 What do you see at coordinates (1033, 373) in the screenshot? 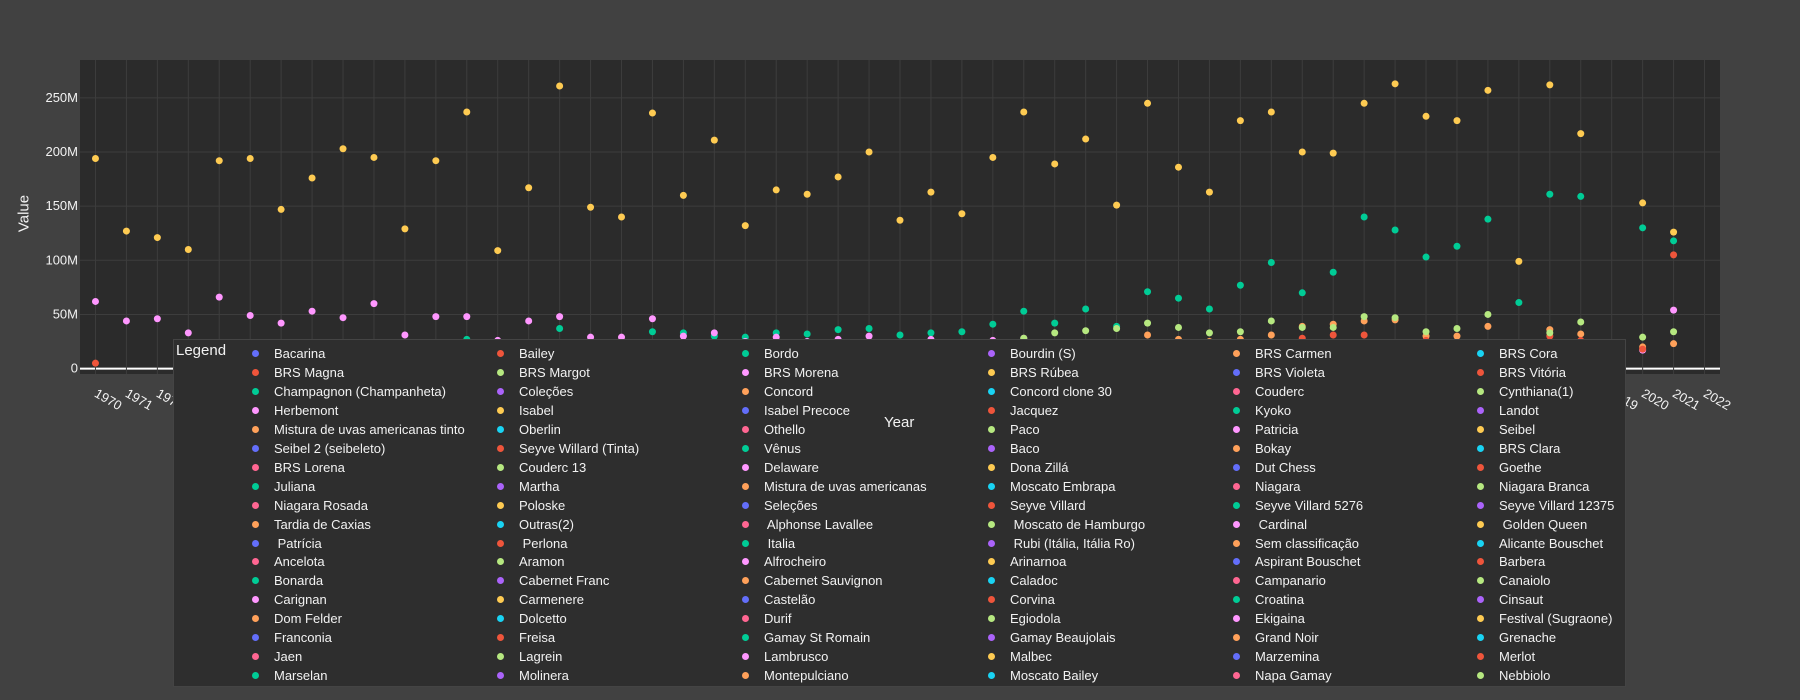
I see `legend-item: BRS Rúbea` at bounding box center [1033, 373].